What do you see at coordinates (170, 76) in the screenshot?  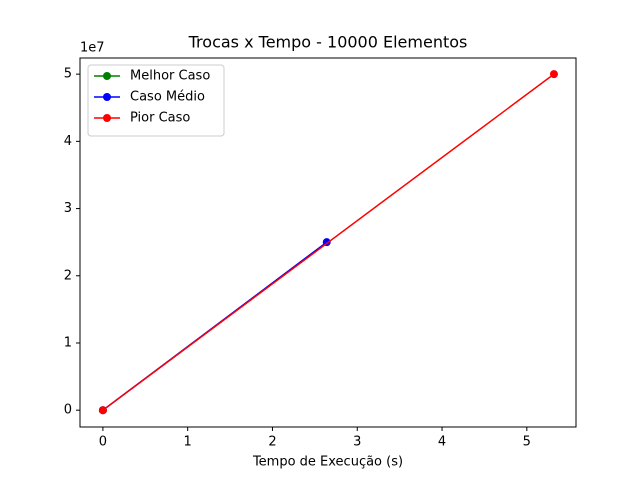 I see `legend-label: Melhor Caso` at bounding box center [170, 76].